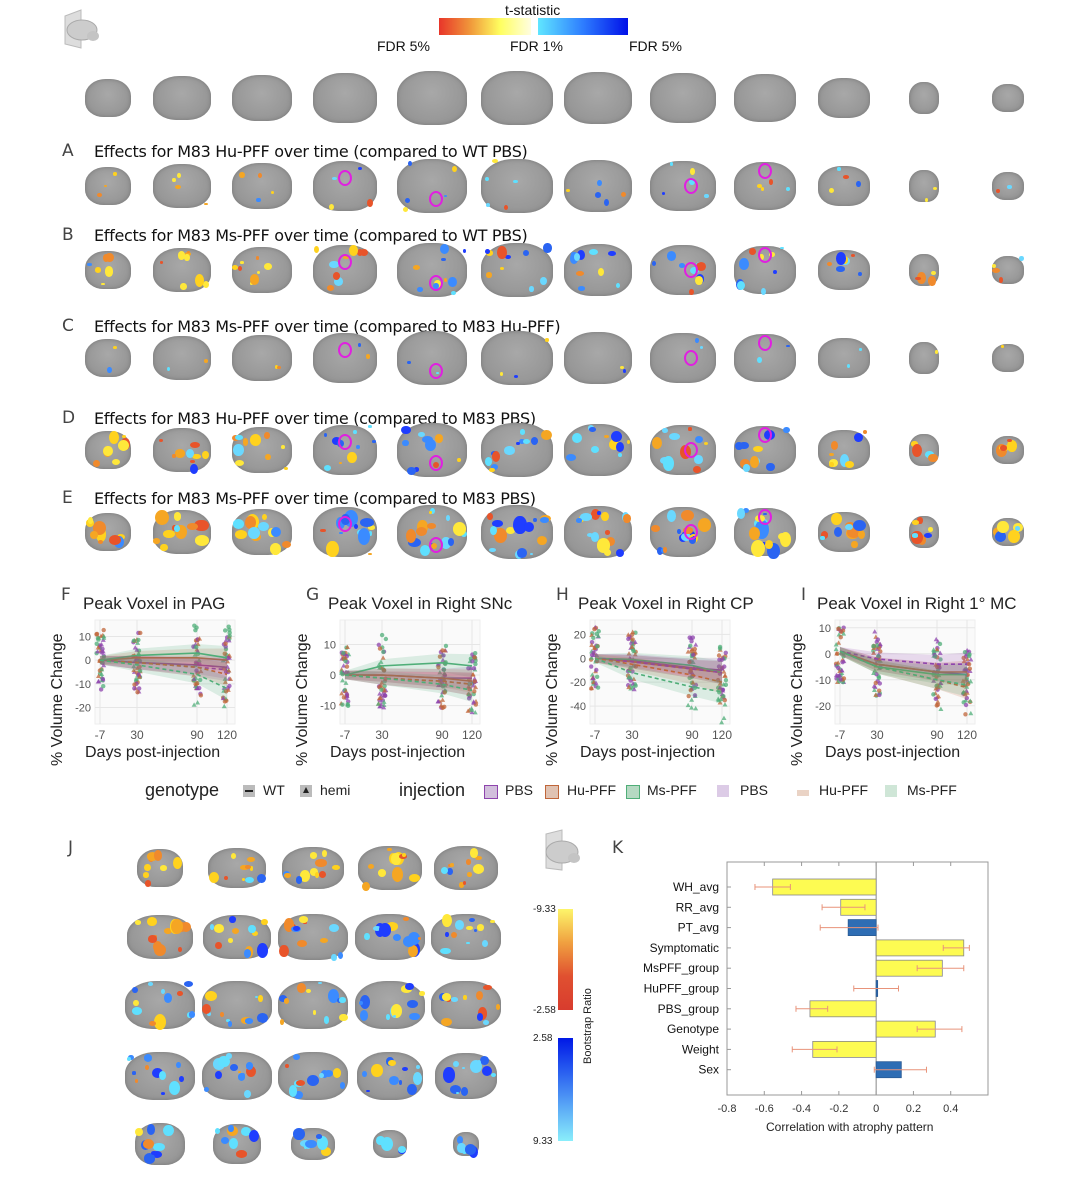 The width and height of the screenshot is (1078, 1200). What do you see at coordinates (804, 595) in the screenshot?
I see `panel-letter-i: I` at bounding box center [804, 595].